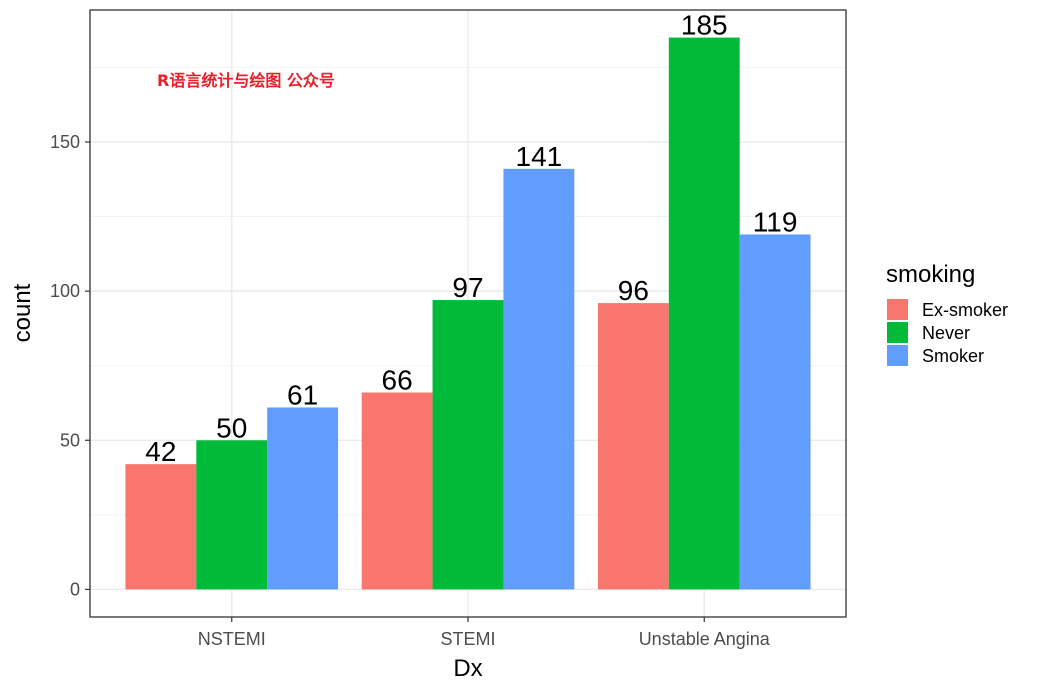  Describe the element at coordinates (633, 290) in the screenshot. I see `data-label: 96` at that location.